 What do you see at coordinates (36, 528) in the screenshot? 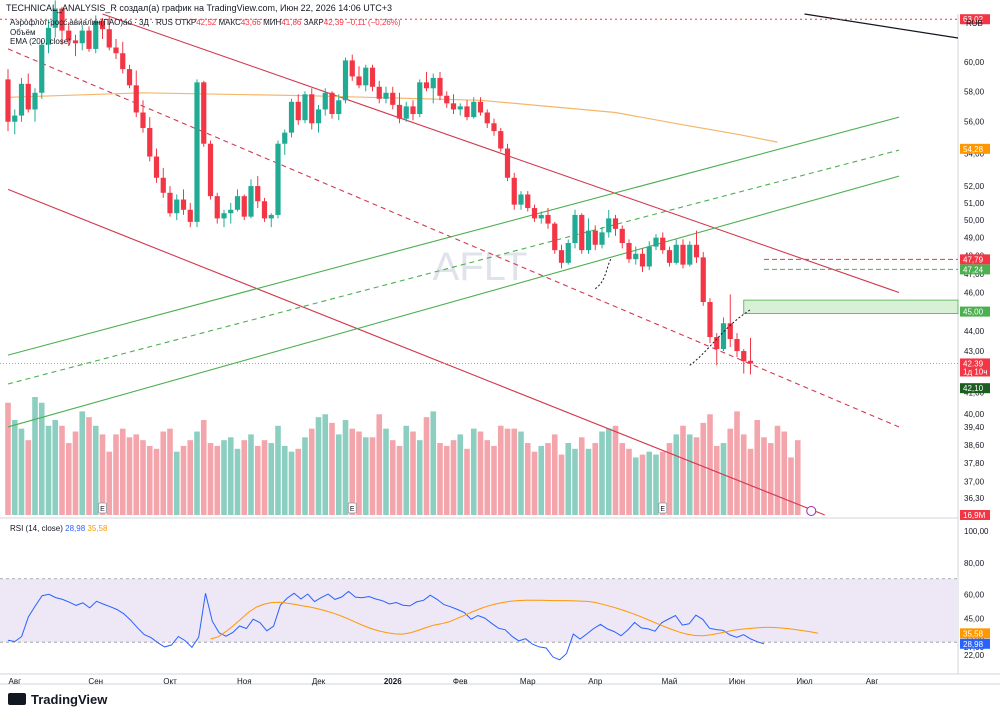
I see `rsi-label: RSI (14, close)` at bounding box center [36, 528].